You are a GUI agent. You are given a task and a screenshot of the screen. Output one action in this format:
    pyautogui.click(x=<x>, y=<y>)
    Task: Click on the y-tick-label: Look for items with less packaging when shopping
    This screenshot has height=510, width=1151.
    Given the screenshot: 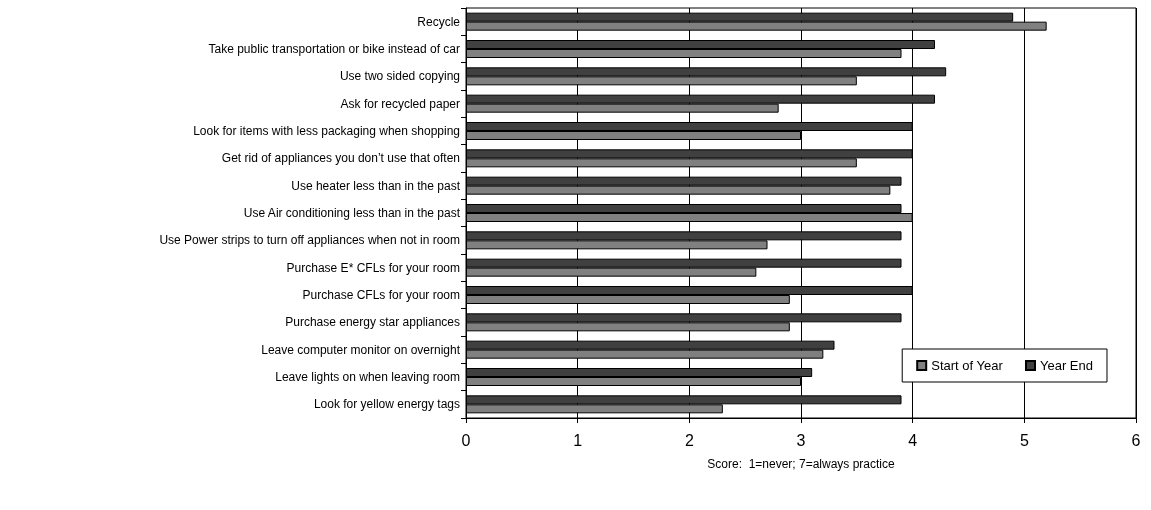 What is the action you would take?
    pyautogui.click(x=326, y=131)
    